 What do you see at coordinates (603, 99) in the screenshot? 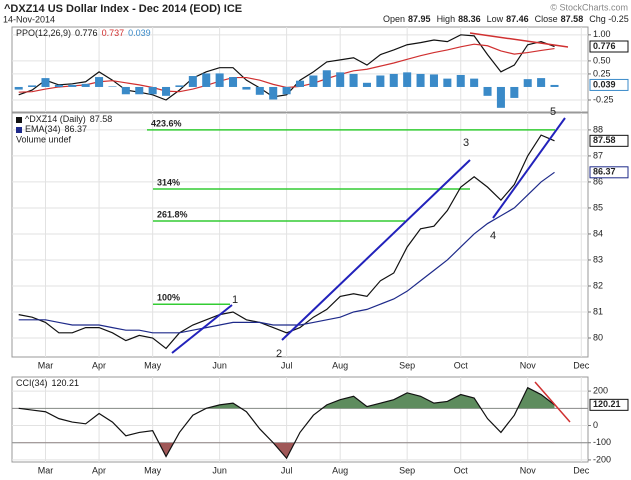
I see `y-tick-label: -0.25` at bounding box center [603, 99].